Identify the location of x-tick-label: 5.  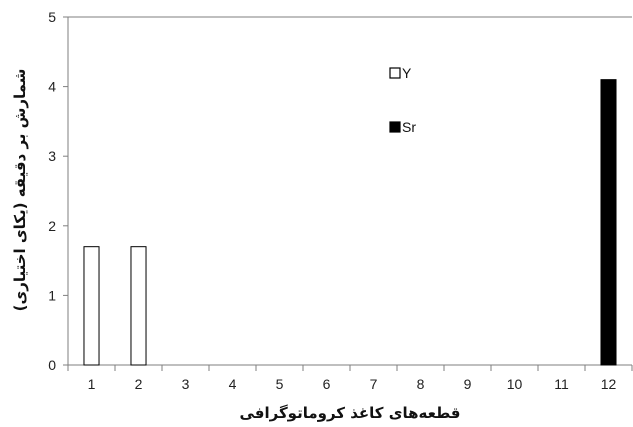
(280, 384).